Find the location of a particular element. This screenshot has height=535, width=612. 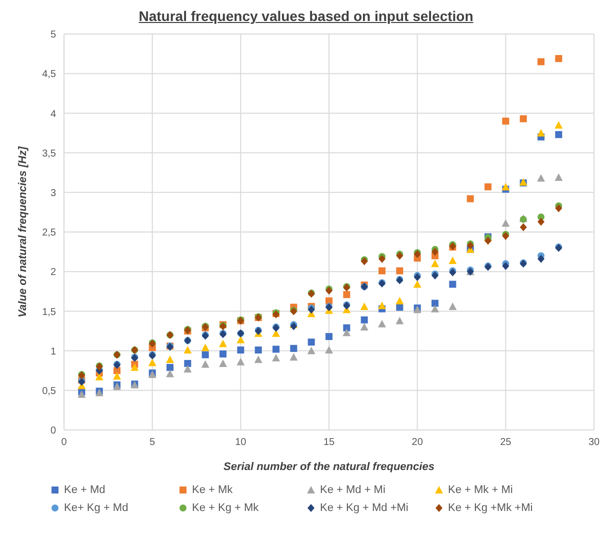

y-tick-label: 4,5 is located at coordinates (49, 74).